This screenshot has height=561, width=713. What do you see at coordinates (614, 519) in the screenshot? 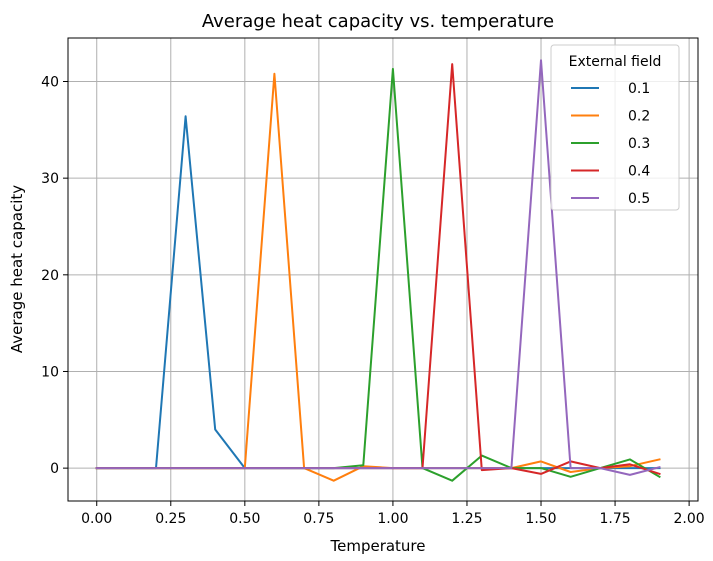
I see `x-tick-label: 1.75` at bounding box center [614, 519].